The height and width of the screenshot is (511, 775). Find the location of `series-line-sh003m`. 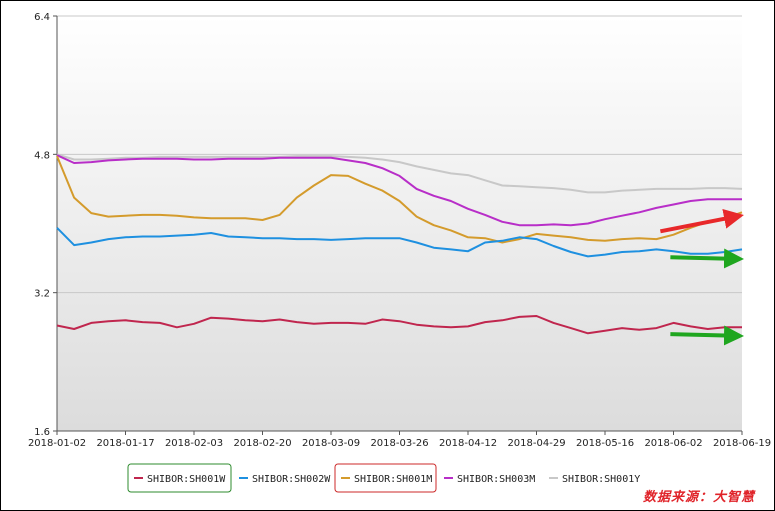

series-line-sh003m is located at coordinates (399, 190).